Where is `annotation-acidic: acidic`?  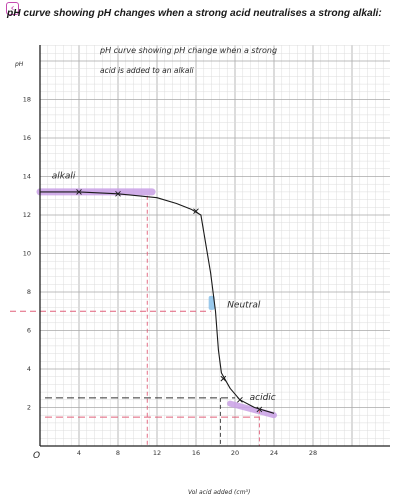 annotation-acidic: acidic is located at coordinates (263, 398).